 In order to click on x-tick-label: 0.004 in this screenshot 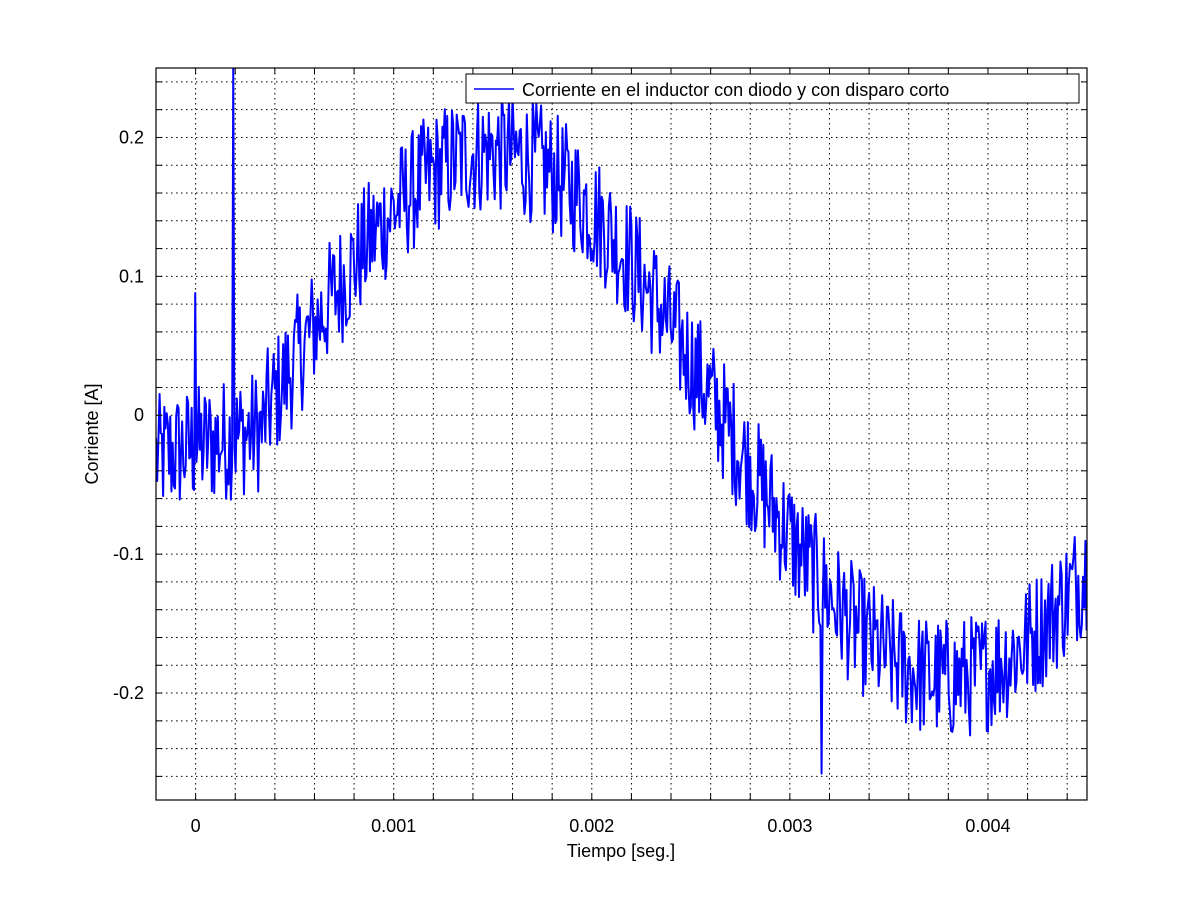, I will do `click(987, 826)`.